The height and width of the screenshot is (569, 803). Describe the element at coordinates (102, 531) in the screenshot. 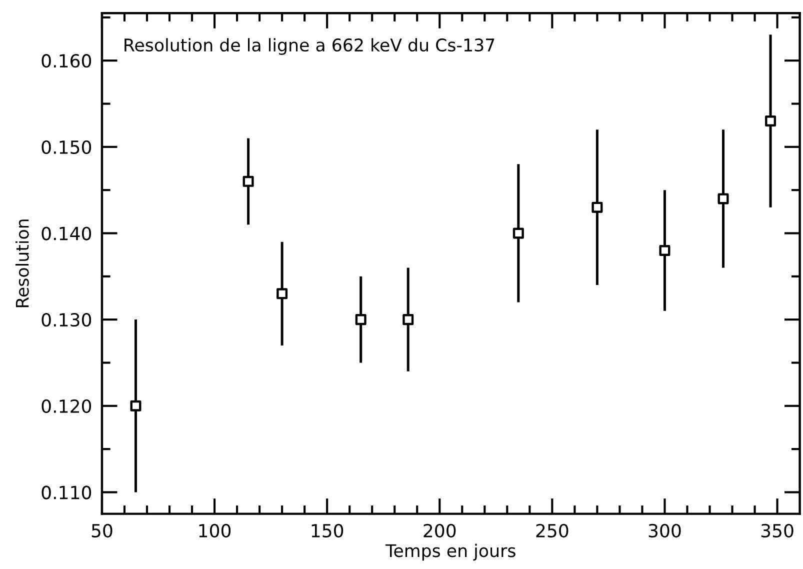

I see `x-tick-label: 50` at that location.